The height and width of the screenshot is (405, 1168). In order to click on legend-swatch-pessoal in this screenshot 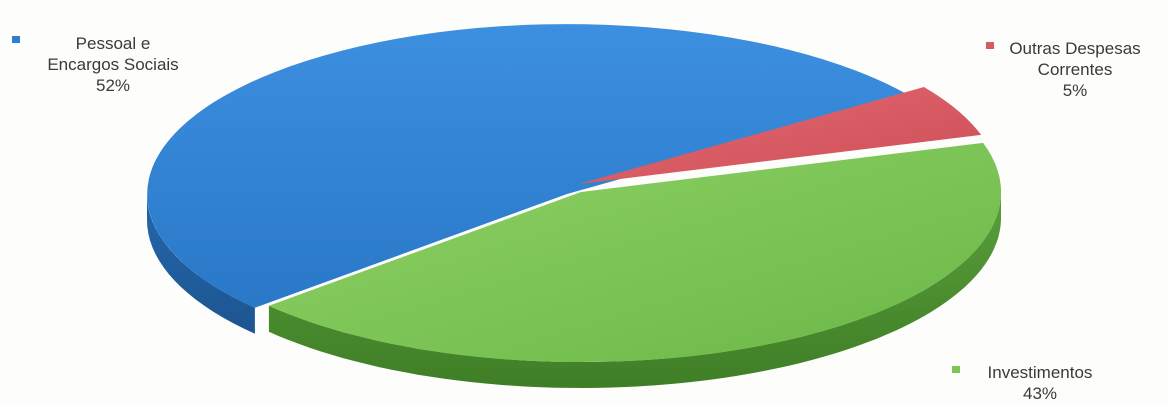, I will do `click(16, 39)`.